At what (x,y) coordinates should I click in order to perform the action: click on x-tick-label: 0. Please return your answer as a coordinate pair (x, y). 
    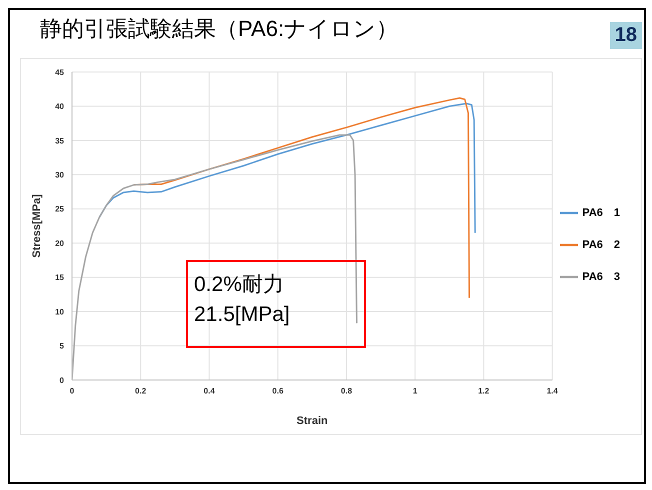
    Looking at the image, I should click on (72, 391).